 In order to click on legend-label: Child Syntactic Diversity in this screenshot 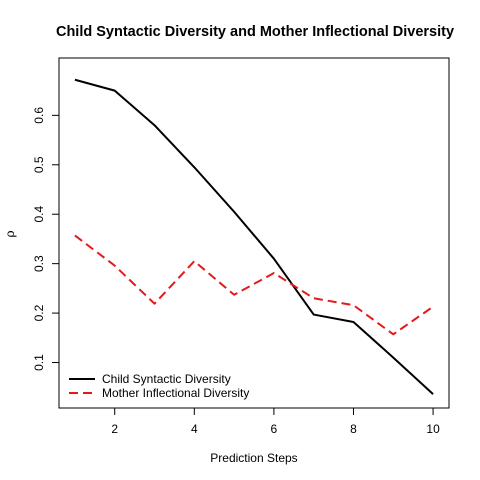, I will do `click(166, 379)`.